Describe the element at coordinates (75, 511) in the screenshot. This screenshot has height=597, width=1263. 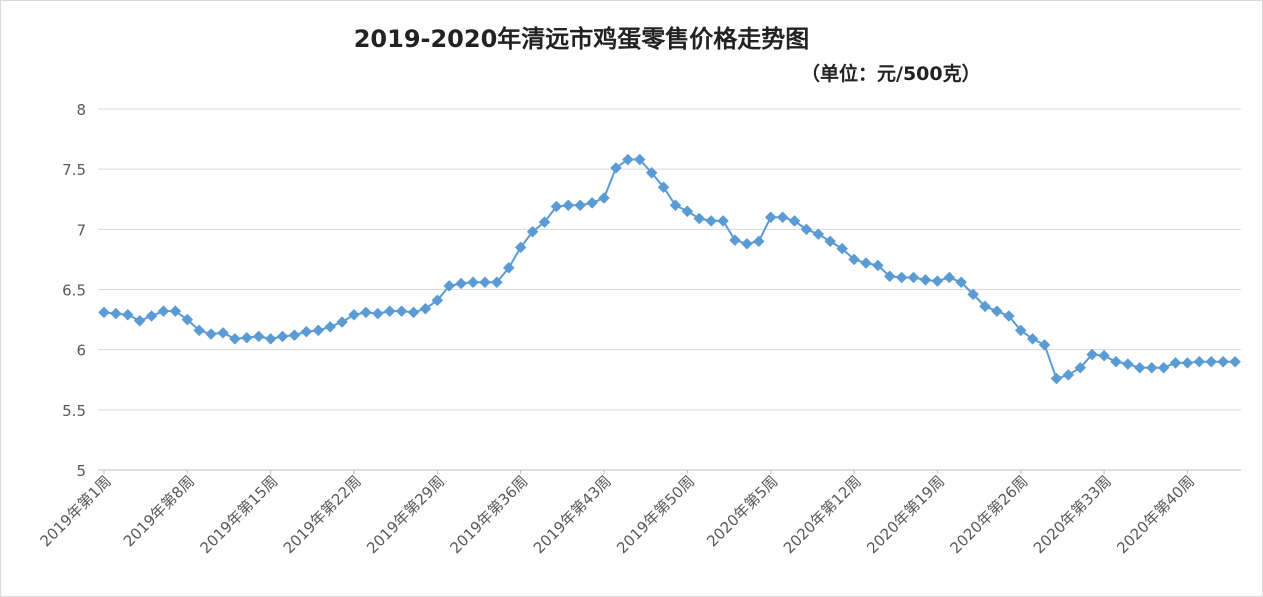
I see `x-tick-label: 2019年第1周` at that location.